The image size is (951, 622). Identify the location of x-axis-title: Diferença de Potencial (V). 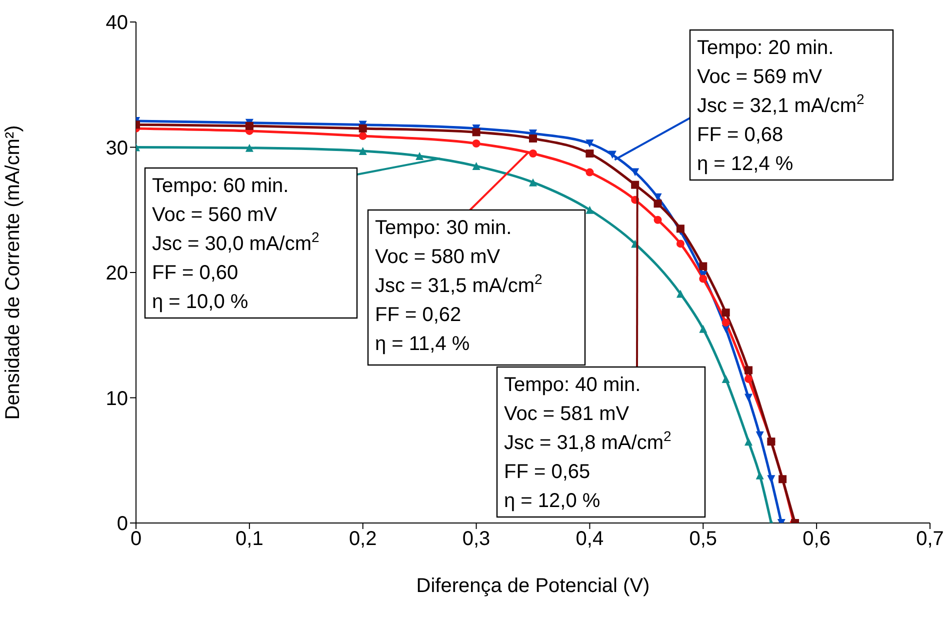
(533, 586).